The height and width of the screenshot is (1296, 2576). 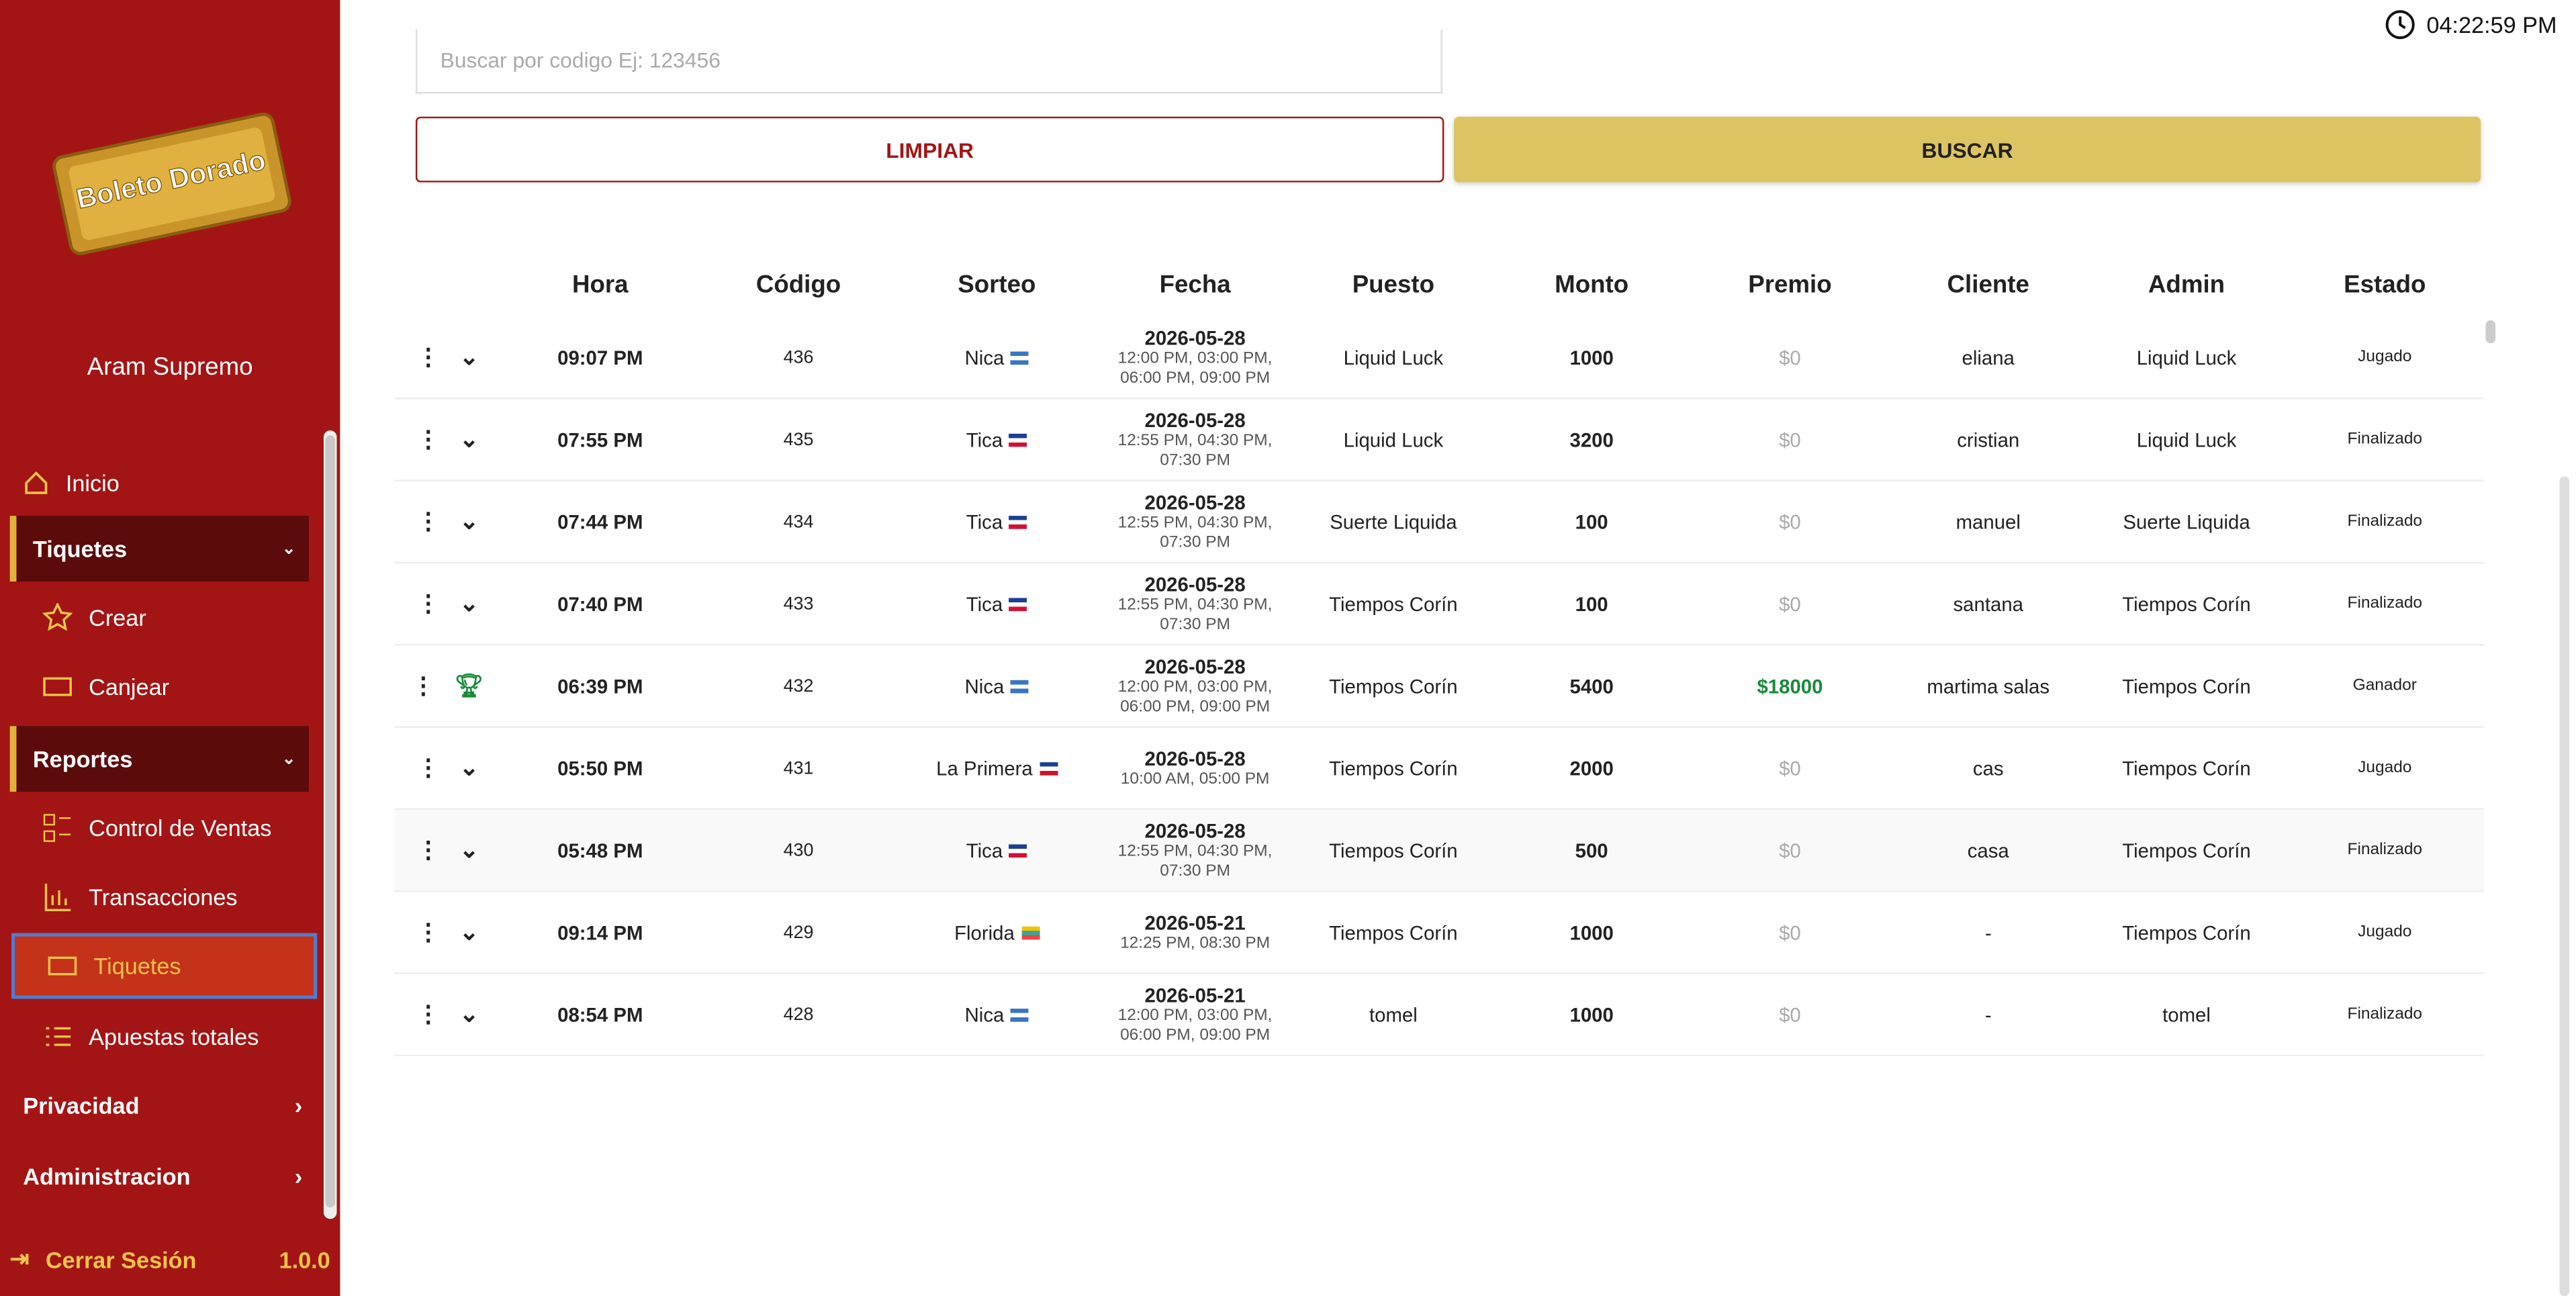 What do you see at coordinates (928, 62) in the screenshot?
I see `search-input: Buscar por codigo Ej: 123456` at bounding box center [928, 62].